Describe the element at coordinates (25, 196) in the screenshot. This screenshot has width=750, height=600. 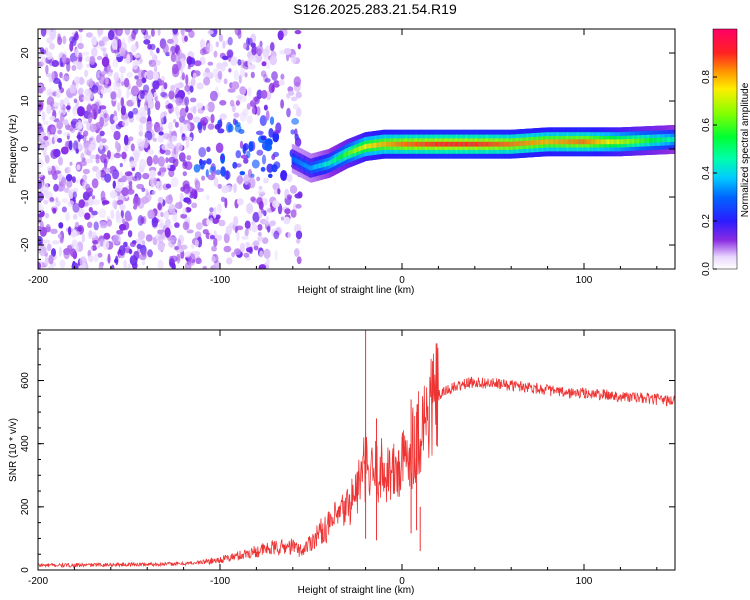
I see `spectrogram-ytick-label: -10` at that location.